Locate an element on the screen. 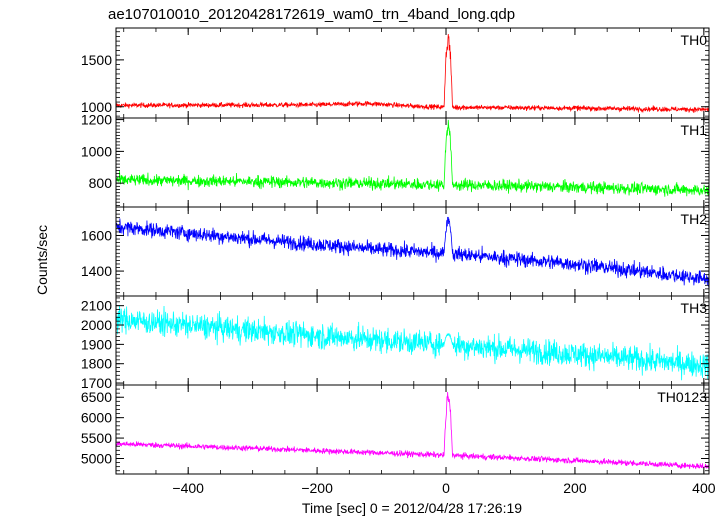 The image size is (719, 516). y-tick-label: 6500 is located at coordinates (96, 397).